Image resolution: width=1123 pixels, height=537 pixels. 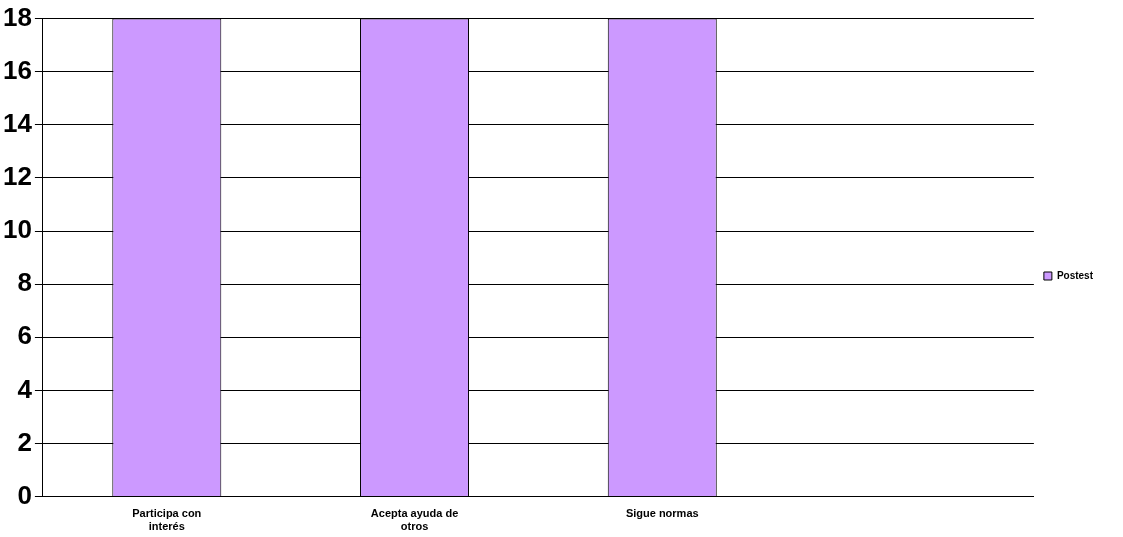 What do you see at coordinates (17, 176) in the screenshot?
I see `y-tick-label: 12` at bounding box center [17, 176].